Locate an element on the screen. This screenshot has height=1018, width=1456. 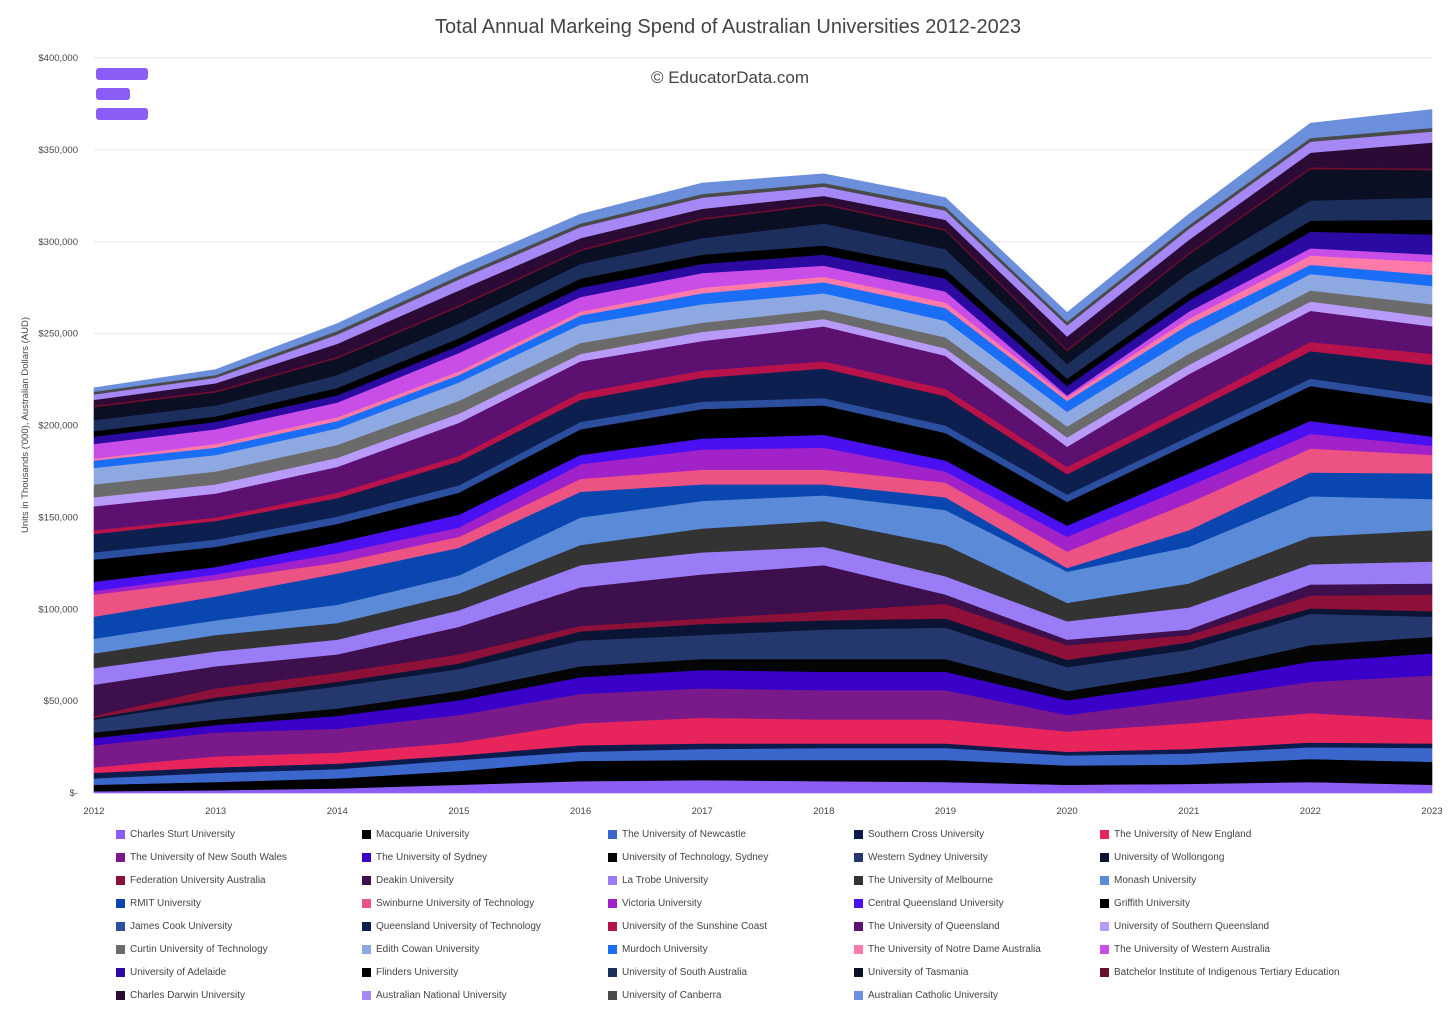
y-tick-label: $300,000 is located at coordinates (58, 242).